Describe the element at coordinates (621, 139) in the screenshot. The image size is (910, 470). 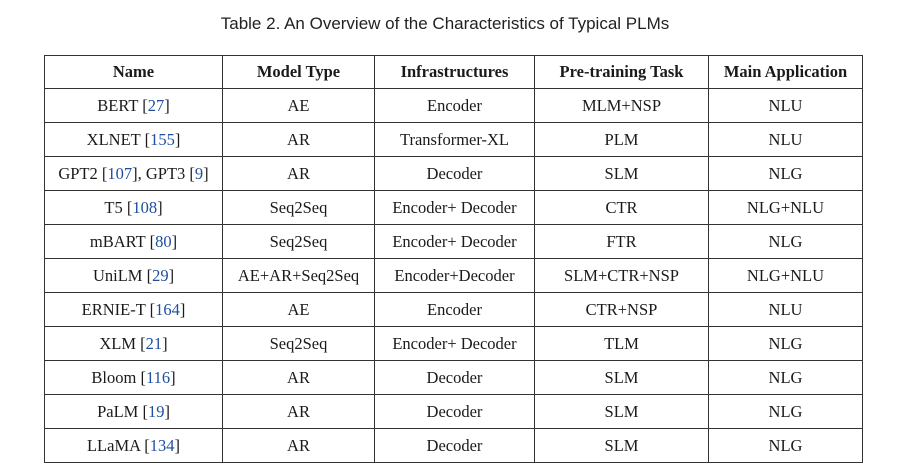
I see `cell-pretraining-task: PLM` at that location.